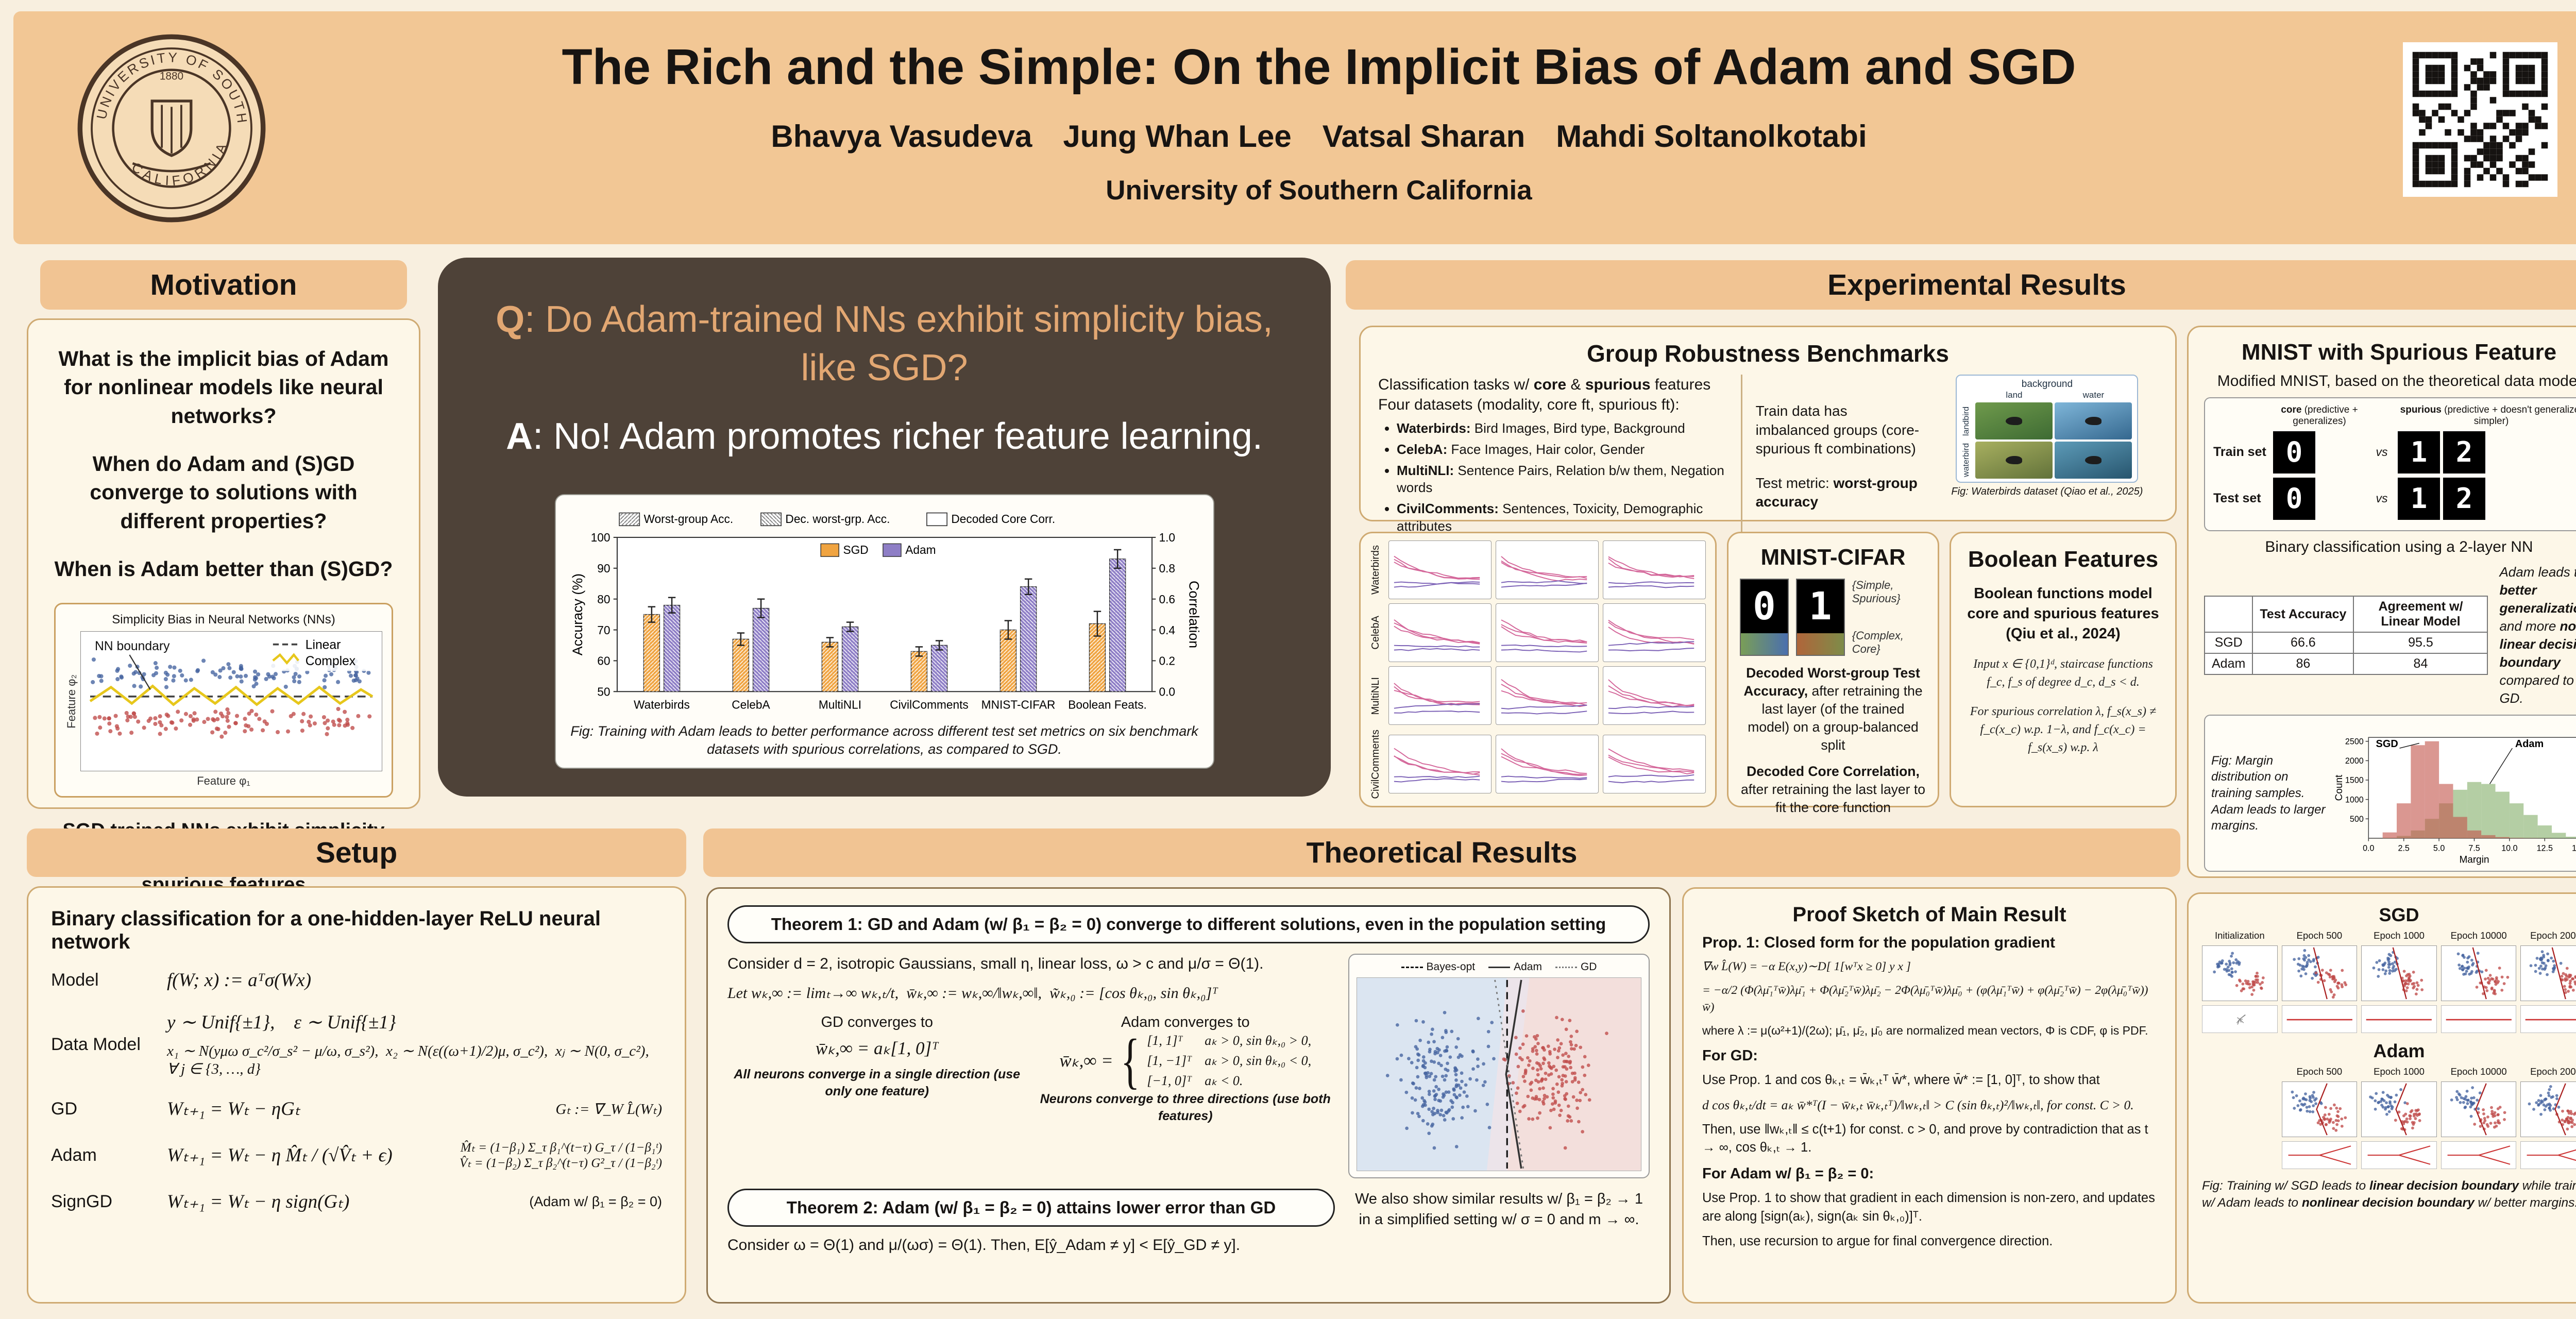  What do you see at coordinates (1167, 630) in the screenshot?
I see `svg-text: 0.4` at bounding box center [1167, 630].